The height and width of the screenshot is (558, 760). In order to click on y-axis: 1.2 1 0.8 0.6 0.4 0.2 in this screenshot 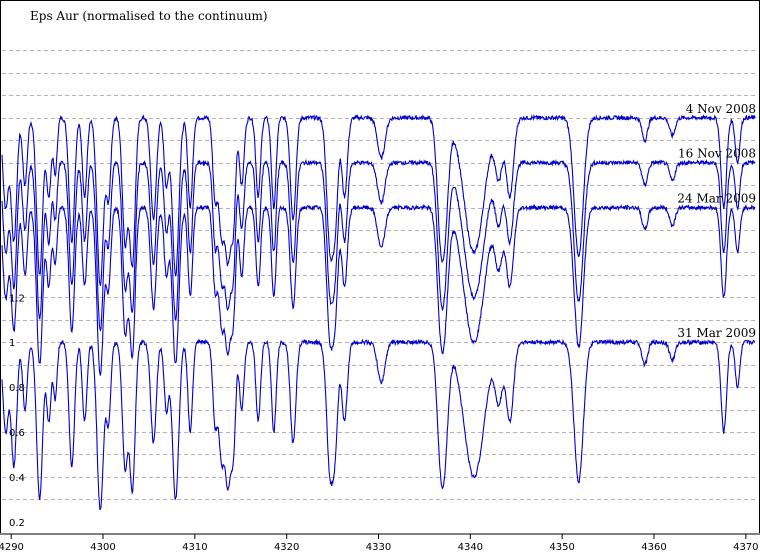, I will do `click(17, 410)`.